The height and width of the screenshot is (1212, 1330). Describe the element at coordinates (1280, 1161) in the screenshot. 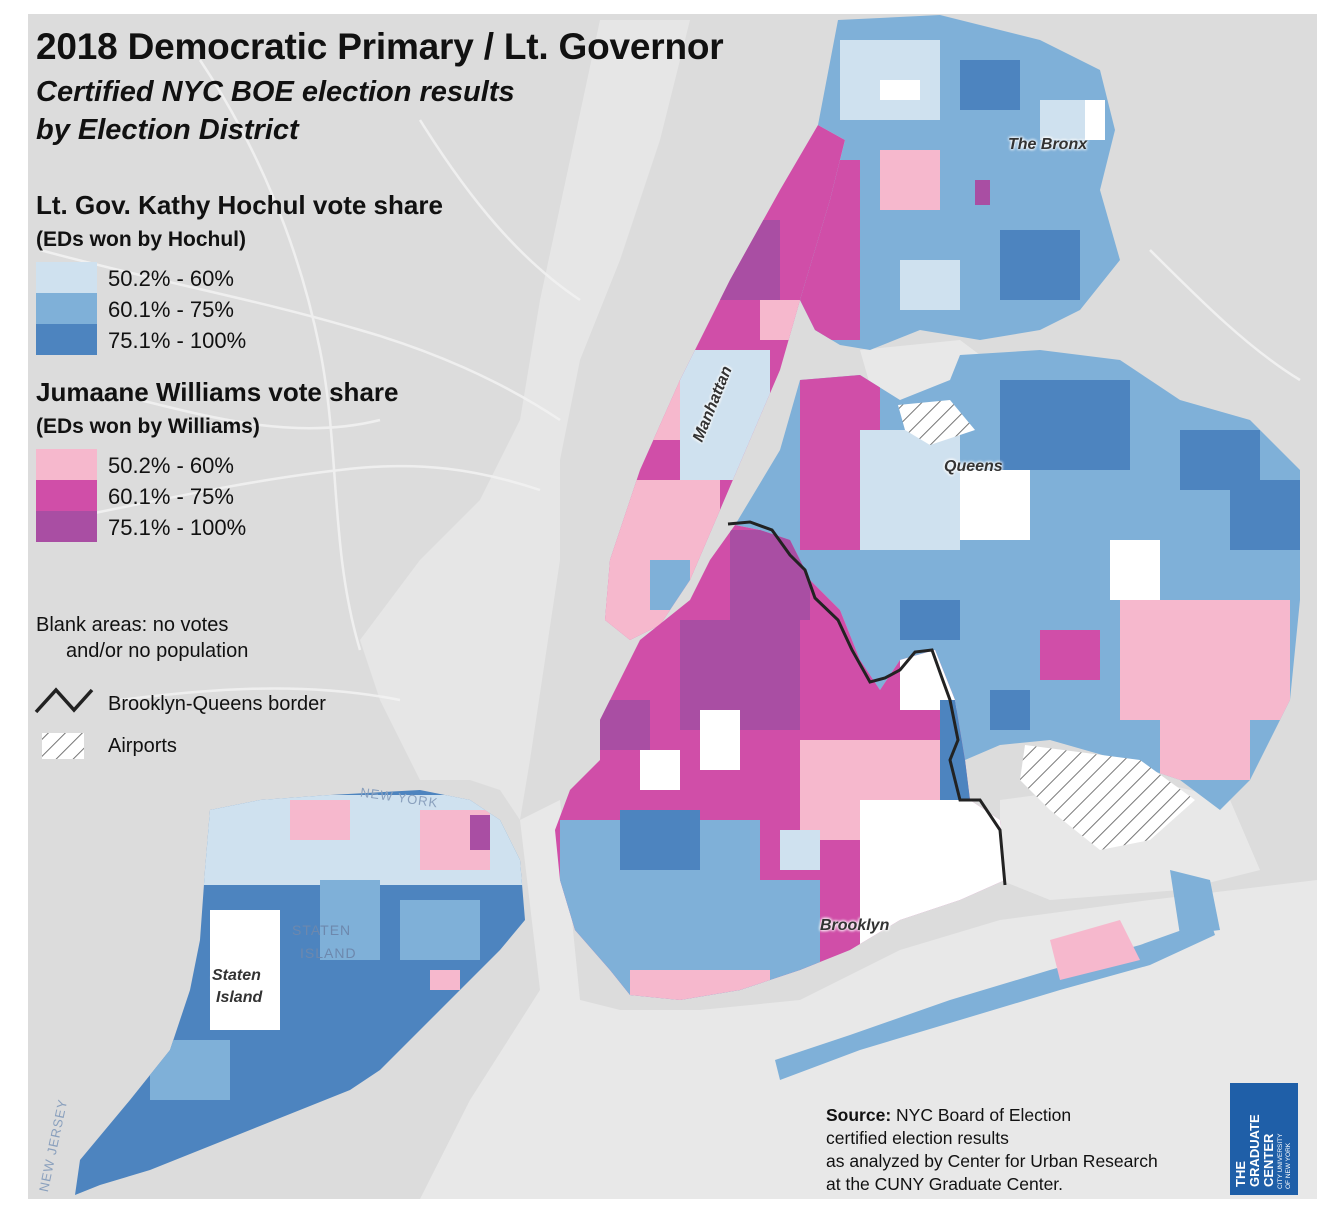

I see `logo-small1: CITY UNIVERSITY` at that location.